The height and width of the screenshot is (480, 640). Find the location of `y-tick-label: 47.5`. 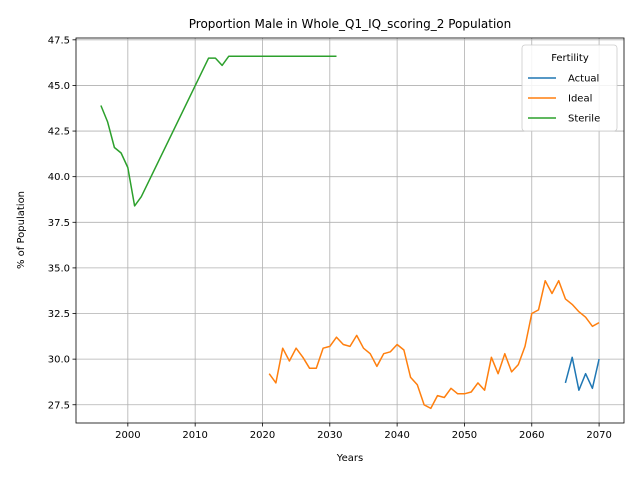

y-tick-label: 47.5 is located at coordinates (59, 40).